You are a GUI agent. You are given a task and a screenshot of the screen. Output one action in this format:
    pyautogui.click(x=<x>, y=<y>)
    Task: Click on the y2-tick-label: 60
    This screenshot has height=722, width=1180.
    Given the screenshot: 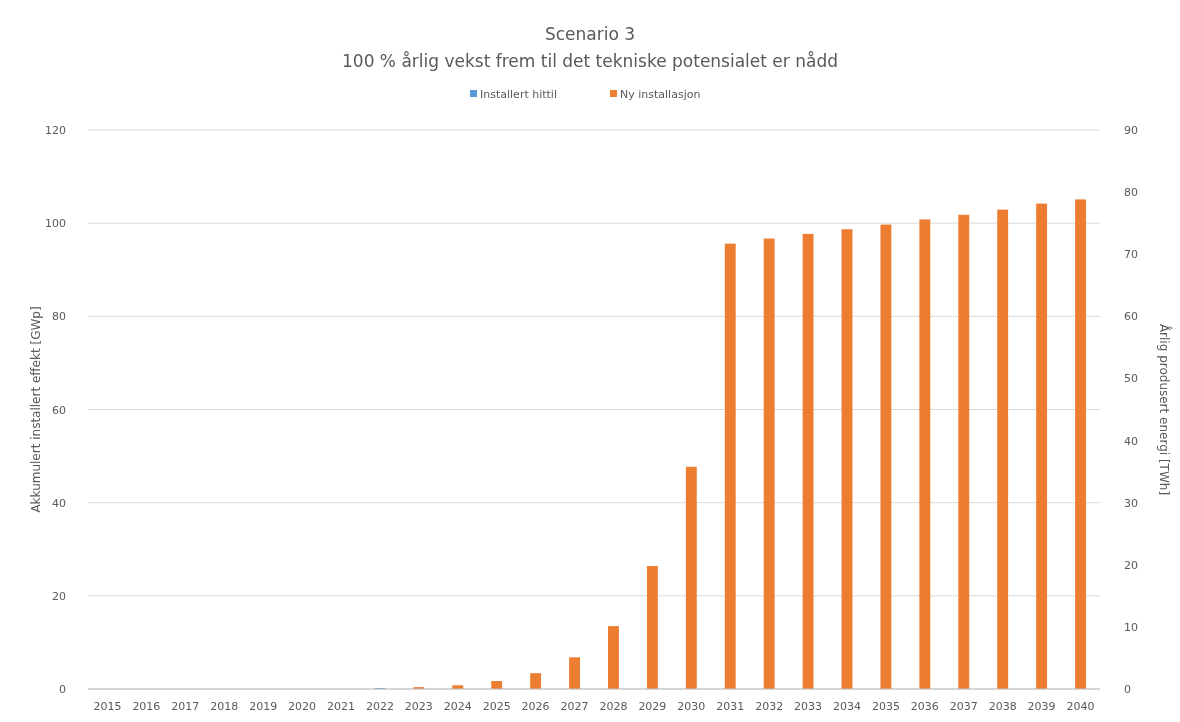 What is the action you would take?
    pyautogui.click(x=1131, y=317)
    